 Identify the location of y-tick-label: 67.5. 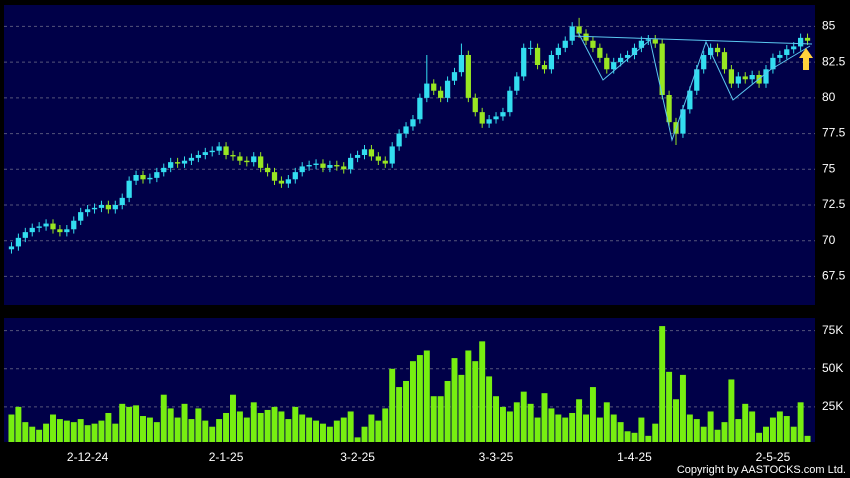
(834, 276).